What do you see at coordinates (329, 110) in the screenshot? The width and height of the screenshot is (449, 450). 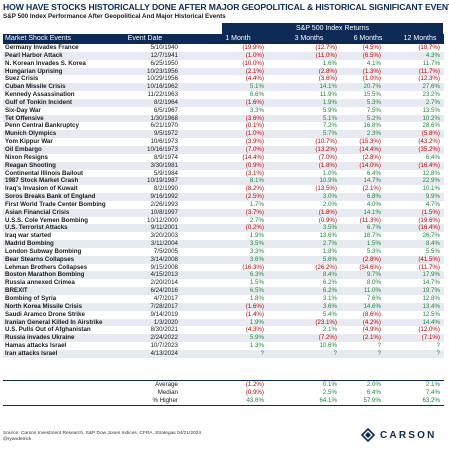 I see `return-3-months: 5.9%` at bounding box center [329, 110].